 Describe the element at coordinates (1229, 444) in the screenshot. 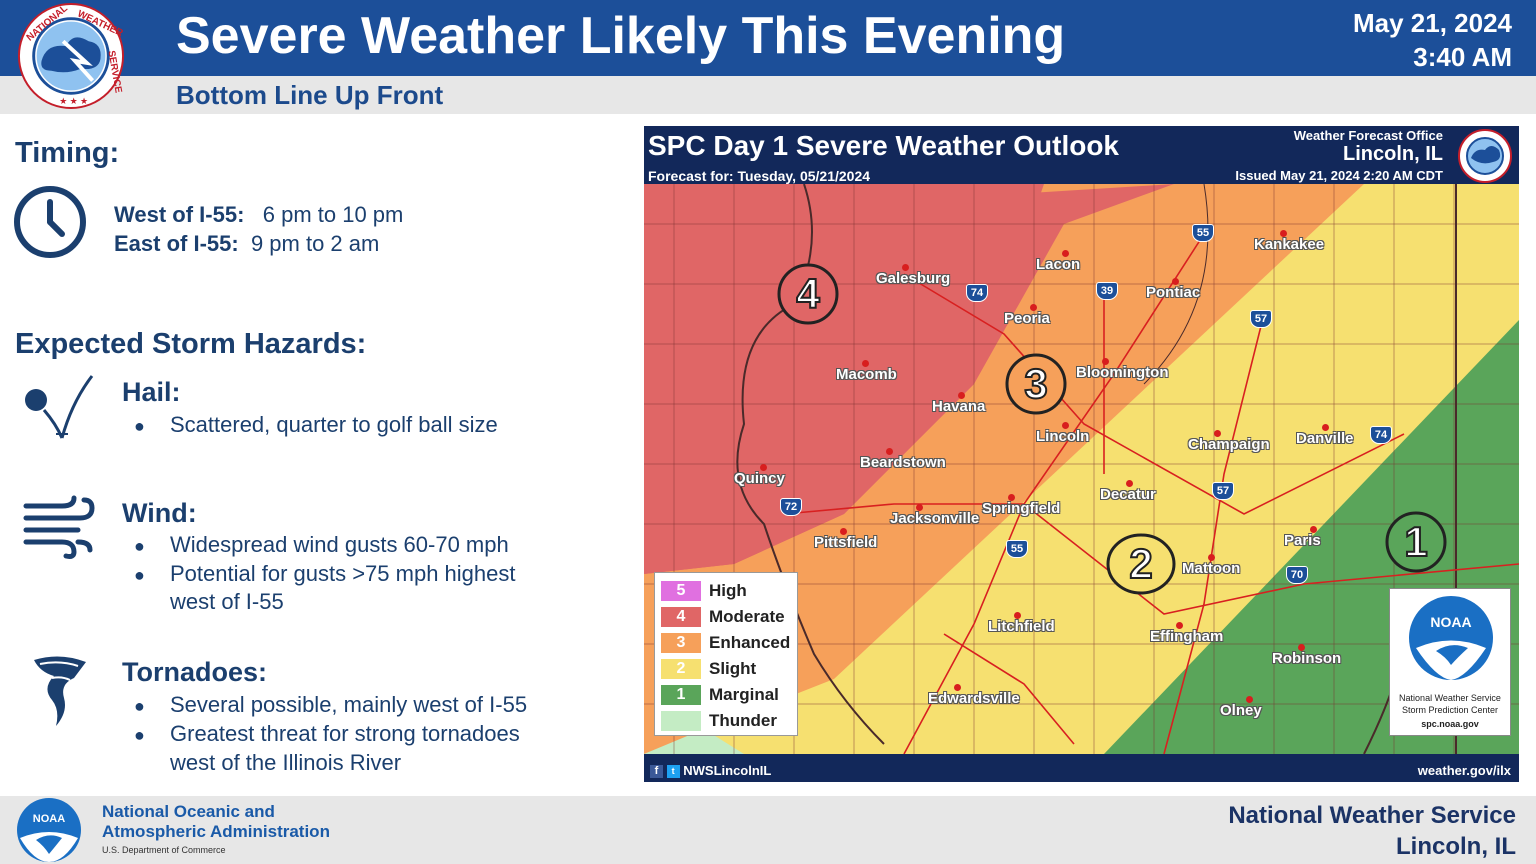

I see `city-label: Champaign` at that location.